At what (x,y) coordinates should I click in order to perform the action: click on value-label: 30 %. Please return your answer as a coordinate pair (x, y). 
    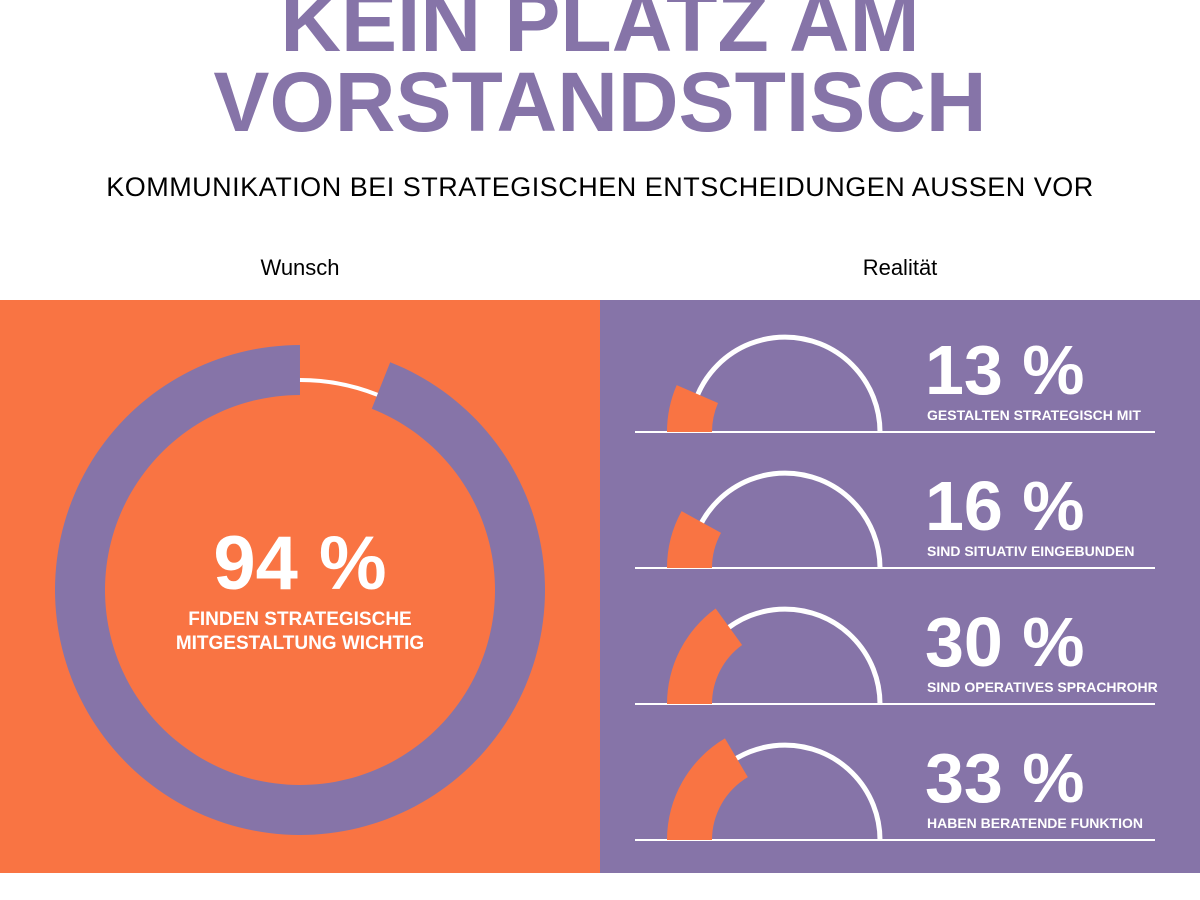
    Looking at the image, I should click on (1005, 642).